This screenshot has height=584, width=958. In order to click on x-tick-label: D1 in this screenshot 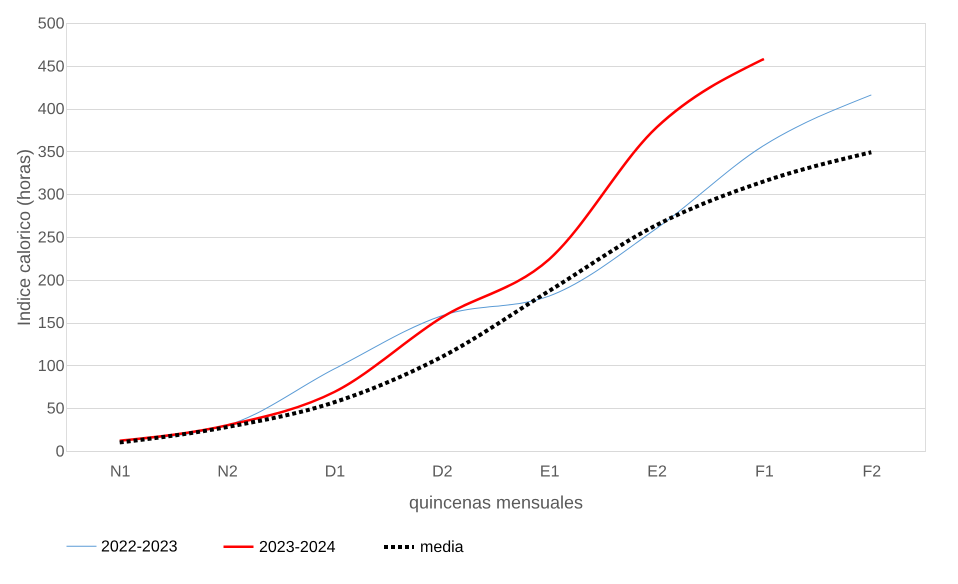, I will do `click(335, 472)`.